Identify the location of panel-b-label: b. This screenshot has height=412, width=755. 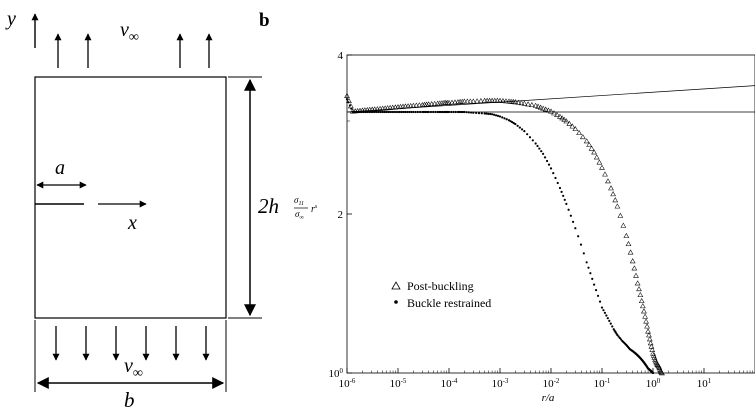
(264, 20).